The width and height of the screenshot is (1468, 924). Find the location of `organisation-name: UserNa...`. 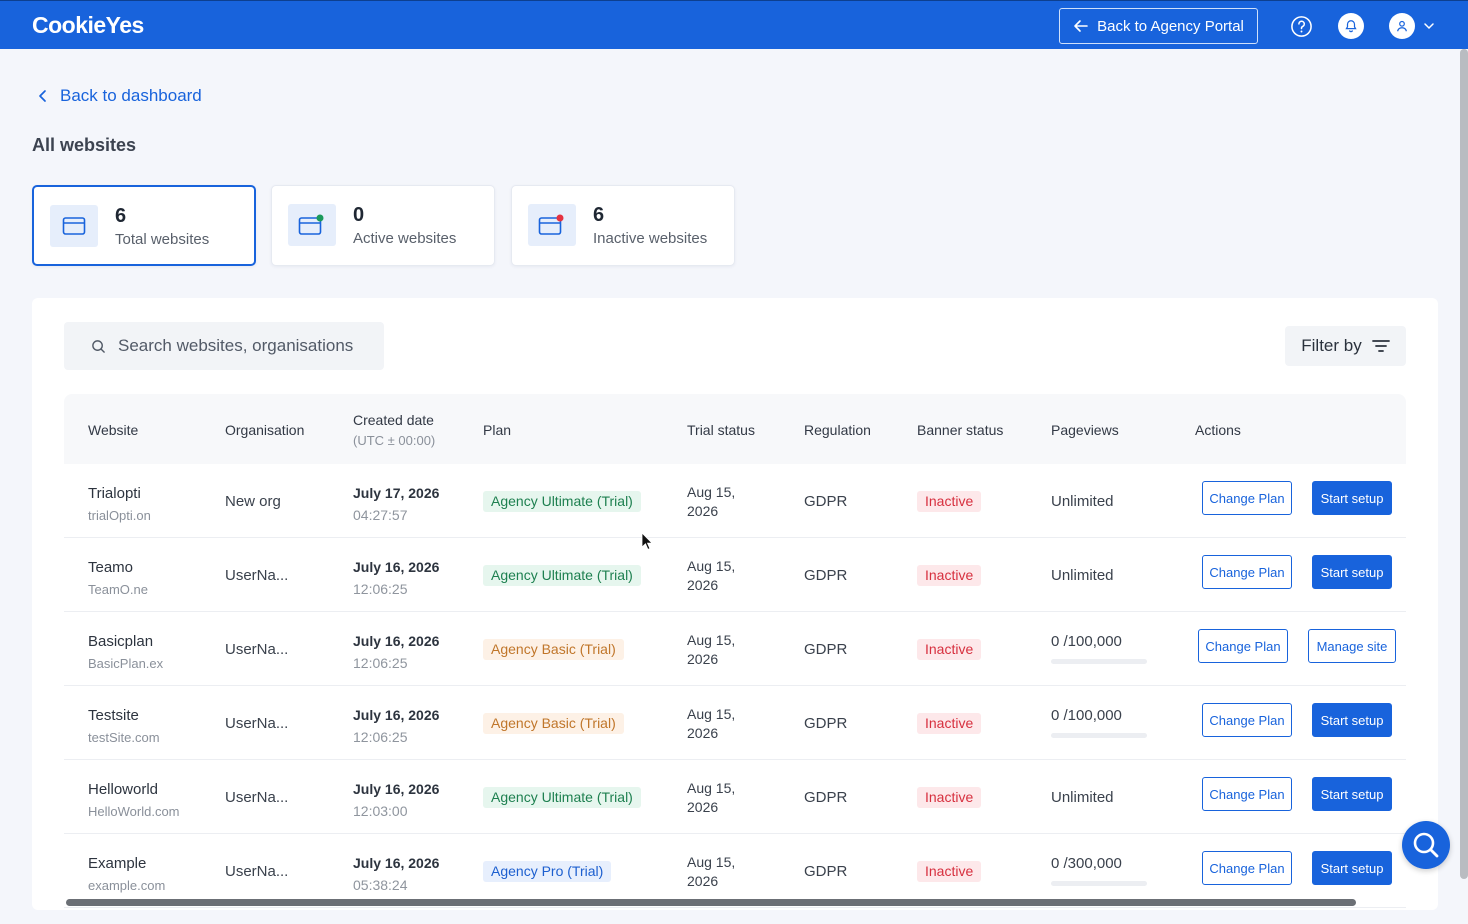

organisation-name: UserNa... is located at coordinates (257, 797).